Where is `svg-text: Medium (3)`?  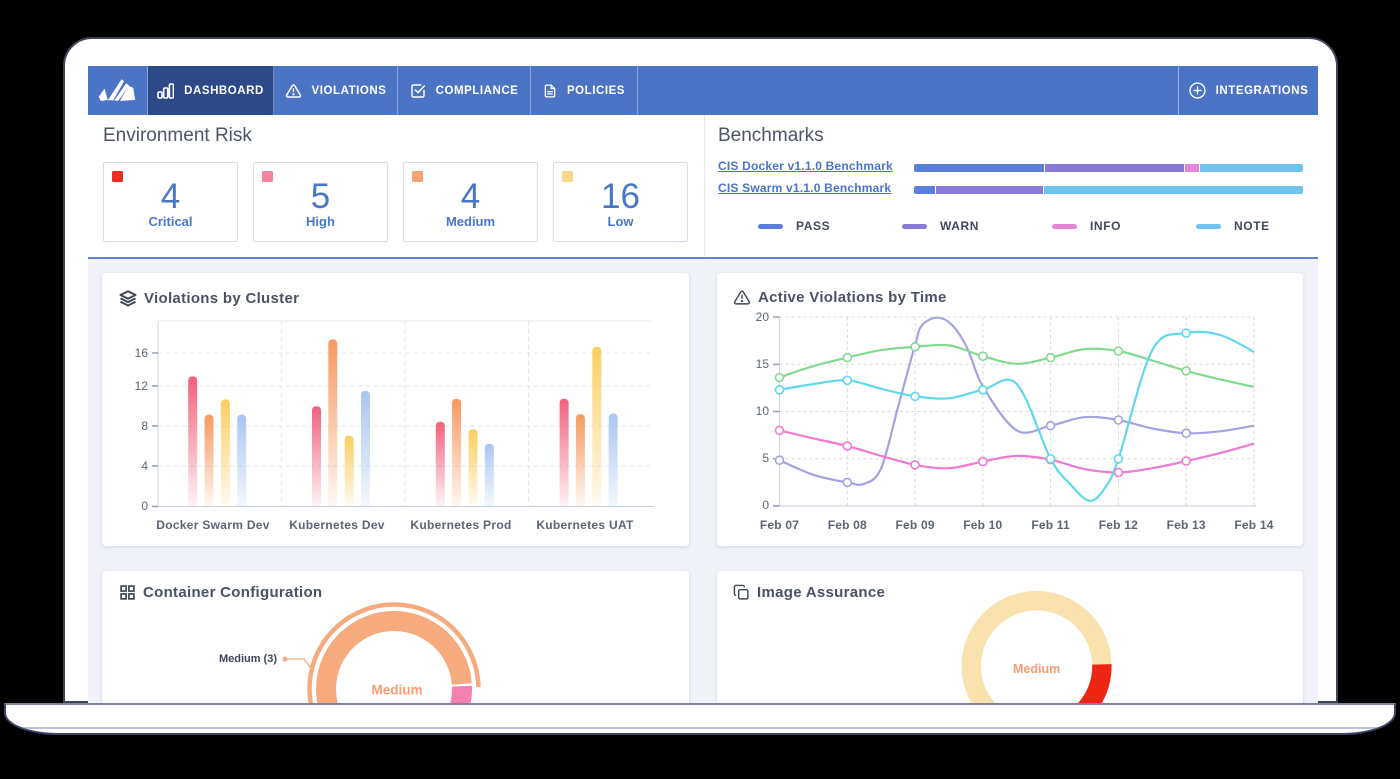 svg-text: Medium (3) is located at coordinates (248, 659).